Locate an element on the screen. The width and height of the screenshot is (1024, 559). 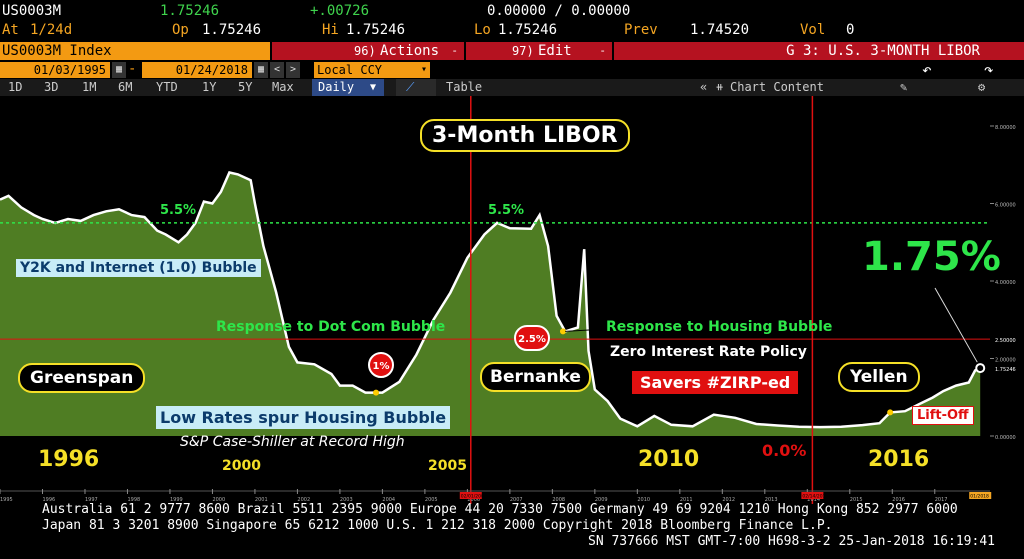
price-change: +.00726 is located at coordinates (340, 11).